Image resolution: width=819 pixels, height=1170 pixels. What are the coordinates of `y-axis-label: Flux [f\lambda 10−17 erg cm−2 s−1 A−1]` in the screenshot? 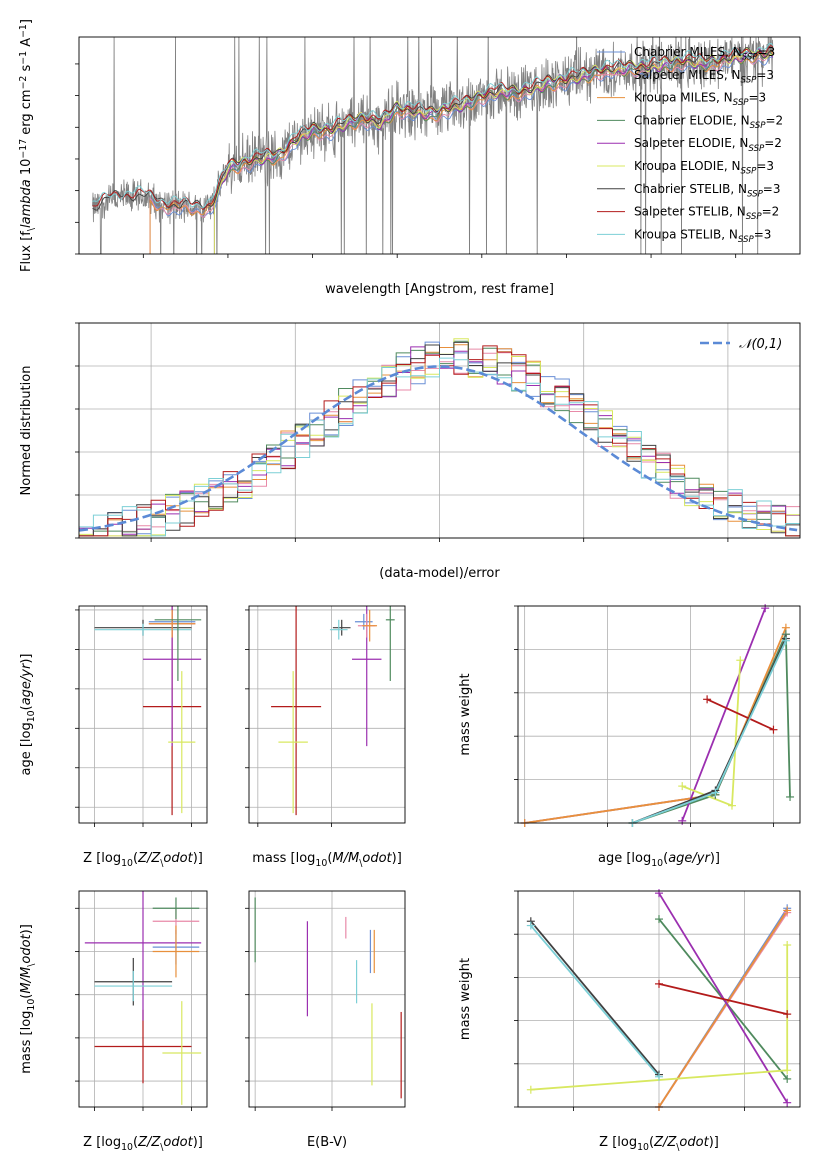 It's located at (27, 145).